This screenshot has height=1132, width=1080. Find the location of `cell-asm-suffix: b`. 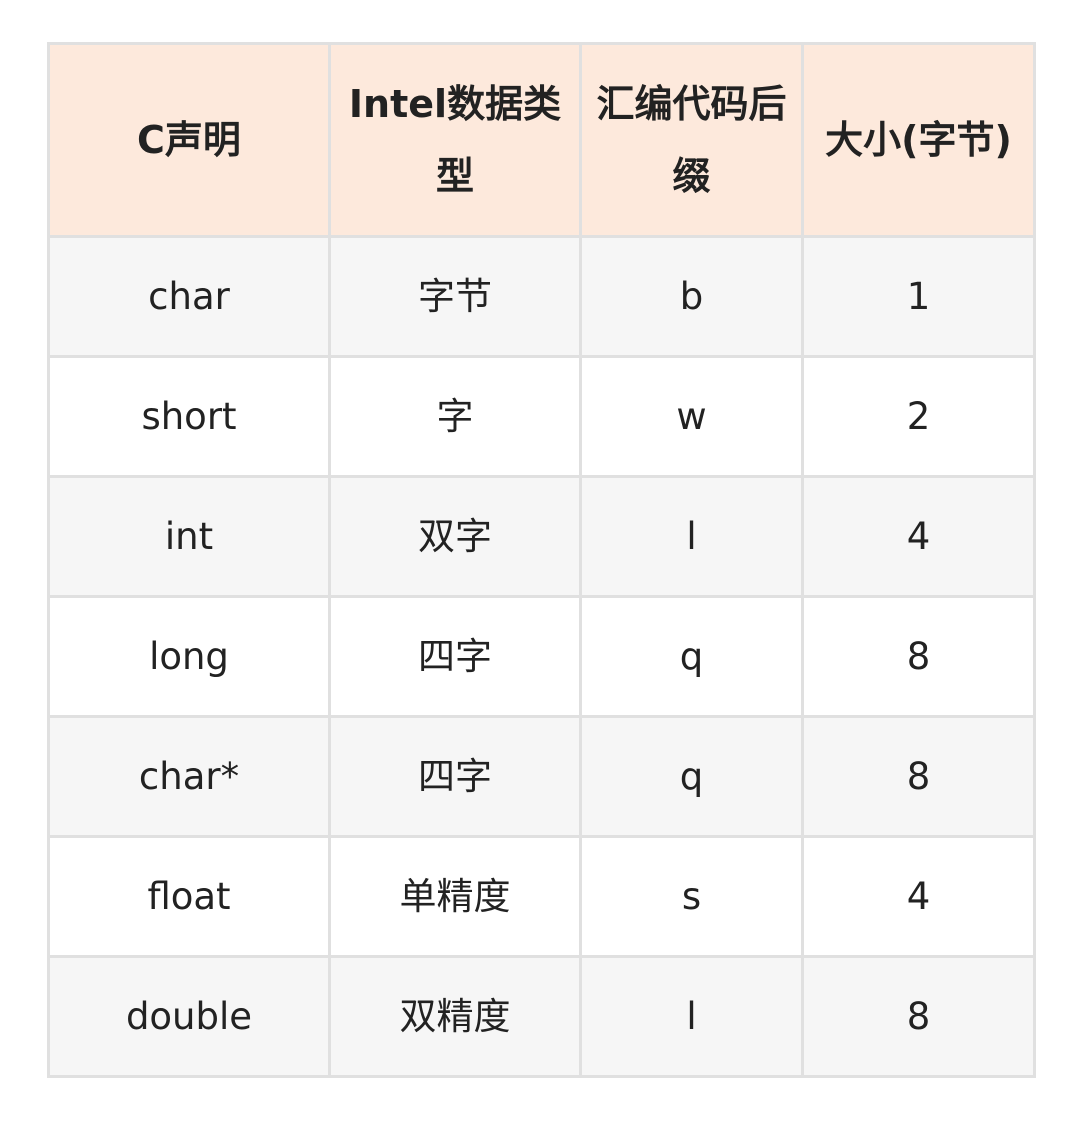

cell-asm-suffix: b is located at coordinates (691, 296).